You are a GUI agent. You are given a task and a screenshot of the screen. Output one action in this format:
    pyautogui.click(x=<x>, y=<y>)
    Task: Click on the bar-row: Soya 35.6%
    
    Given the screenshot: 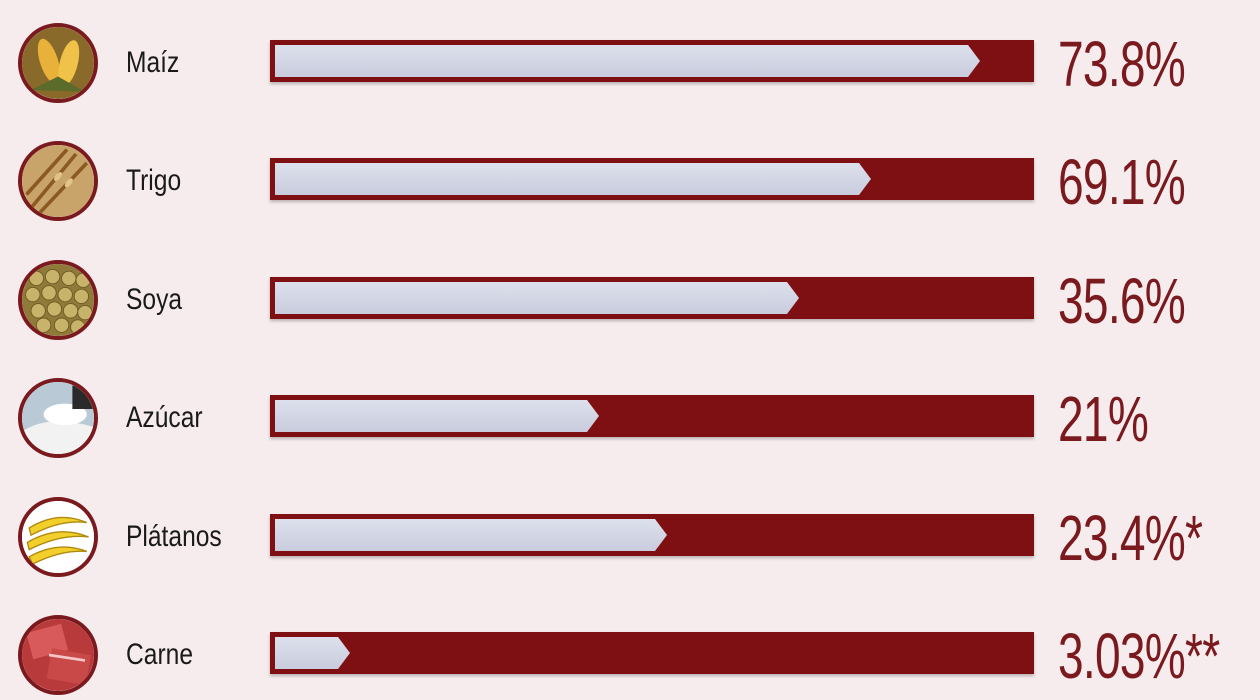 What is the action you would take?
    pyautogui.click(x=630, y=300)
    